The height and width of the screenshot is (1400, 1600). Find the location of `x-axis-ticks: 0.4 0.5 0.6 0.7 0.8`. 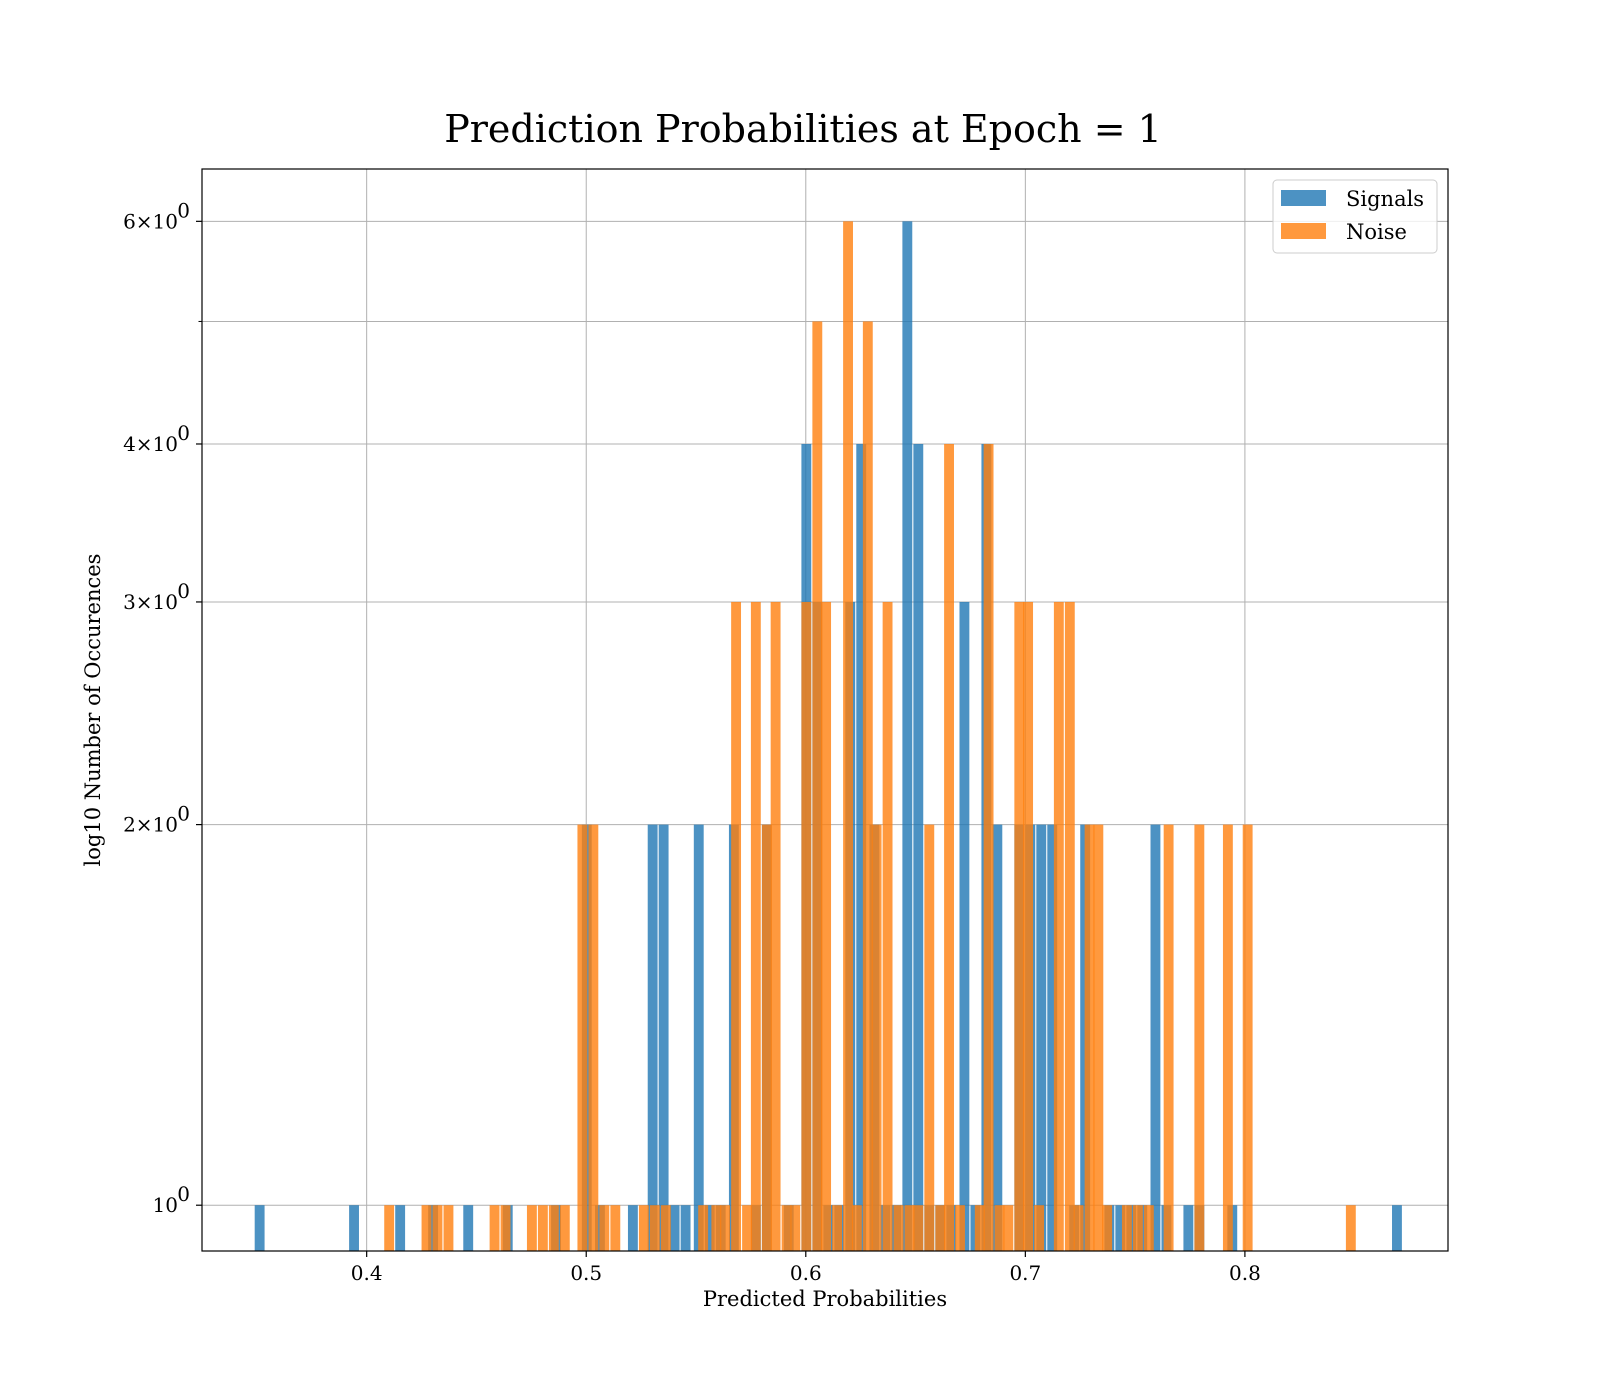

x-axis-ticks: 0.4 0.5 0.6 0.7 0.8 is located at coordinates (806, 1268).